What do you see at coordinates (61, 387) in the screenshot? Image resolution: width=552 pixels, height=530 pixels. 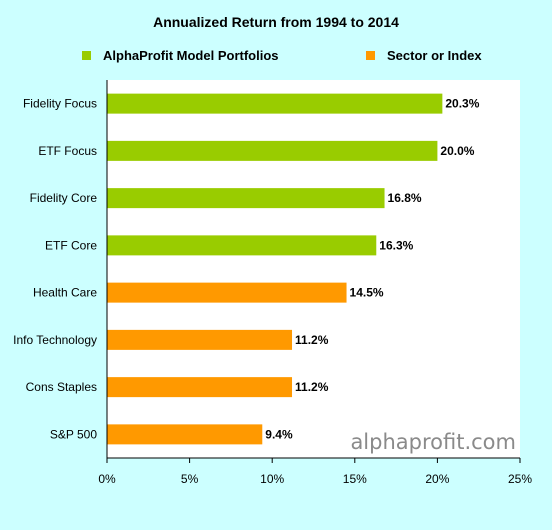 I see `category-label: Cons Staples` at bounding box center [61, 387].